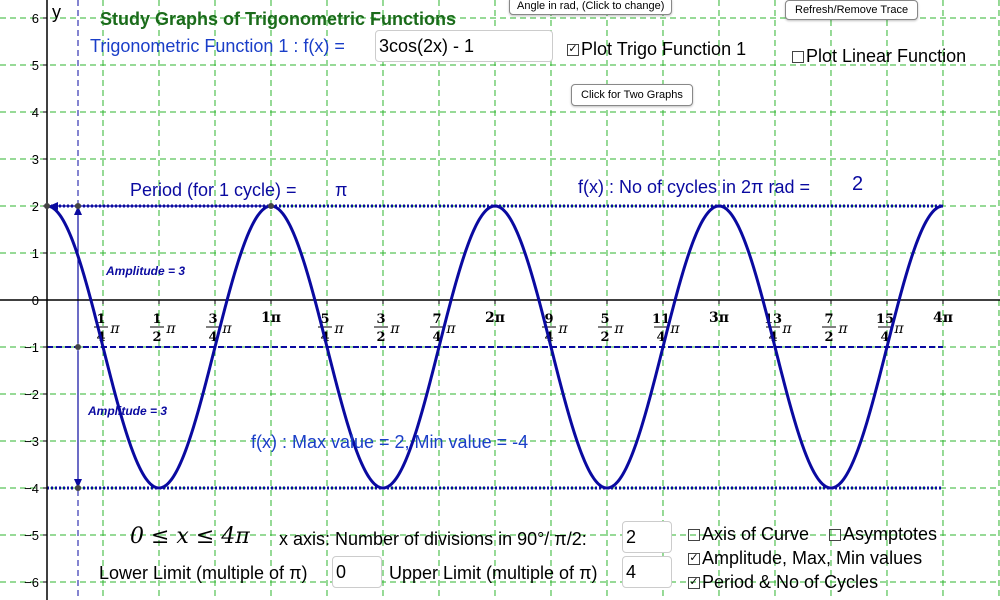 This screenshot has height=600, width=1000. What do you see at coordinates (890, 328) in the screenshot?
I see `x-tick-label: 15 4π` at bounding box center [890, 328].